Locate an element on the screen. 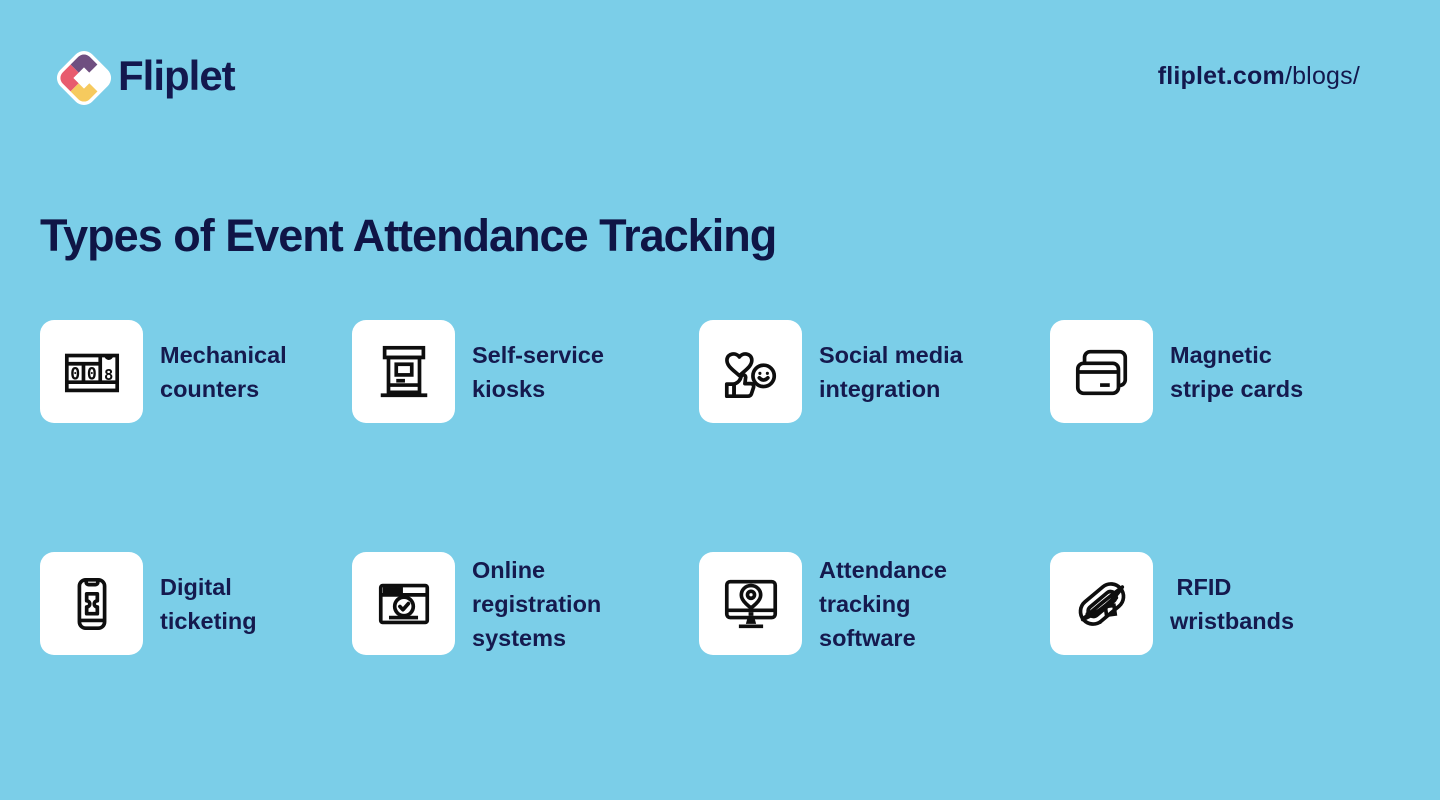 The width and height of the screenshot is (1440, 800). blog-url: fliplet.com/blogs/ is located at coordinates (1259, 76).